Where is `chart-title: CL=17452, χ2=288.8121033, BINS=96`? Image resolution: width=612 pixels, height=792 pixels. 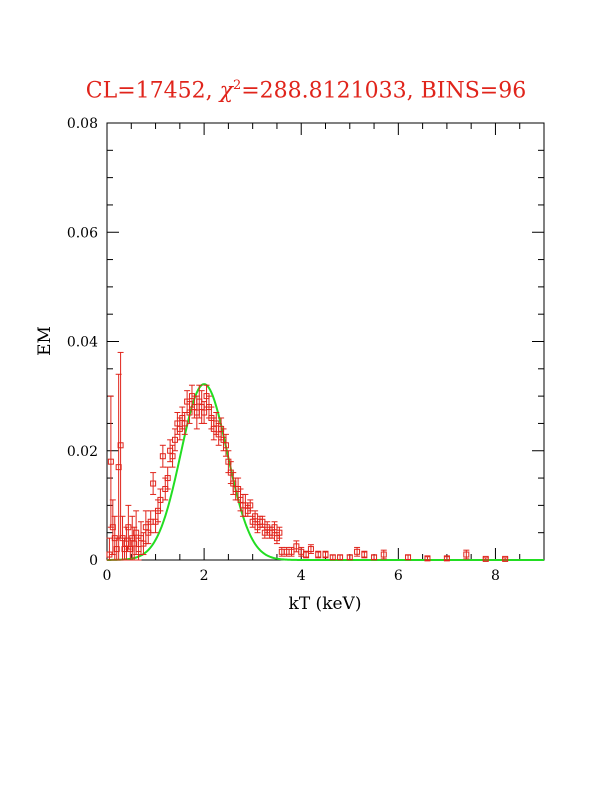 chart-title: CL=17452, χ2=288.8121033, BINS=96 is located at coordinates (306, 90).